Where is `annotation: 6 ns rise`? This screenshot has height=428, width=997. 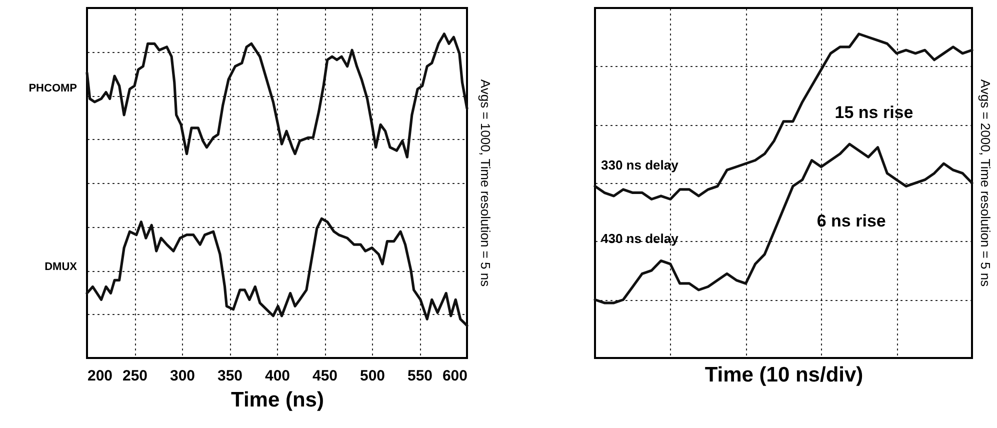 annotation: 6 ns rise is located at coordinates (851, 221).